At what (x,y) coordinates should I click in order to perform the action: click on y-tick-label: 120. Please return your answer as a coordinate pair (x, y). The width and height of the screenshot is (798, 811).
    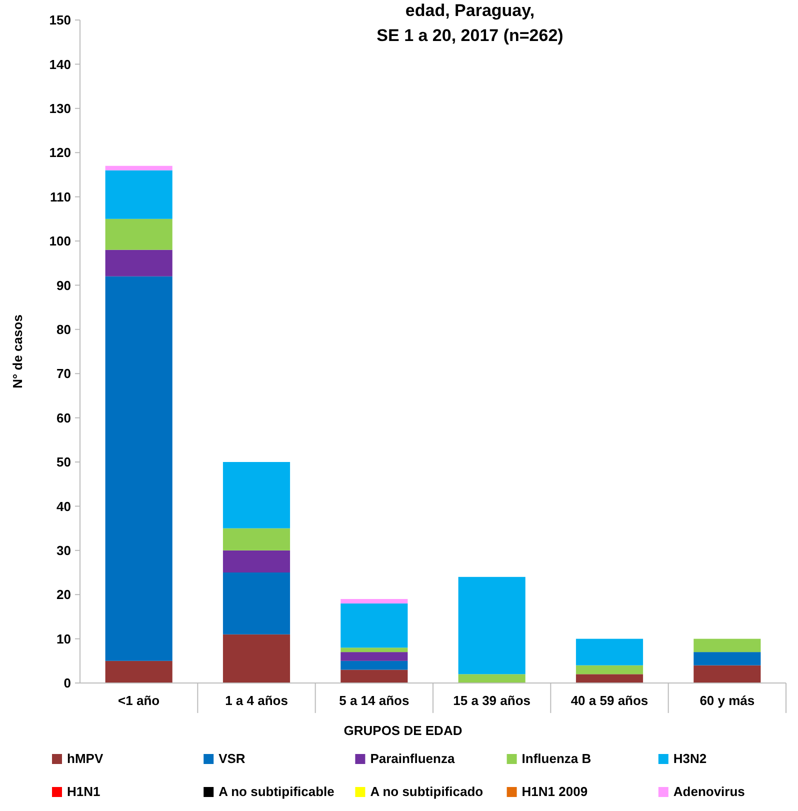
    Looking at the image, I should click on (60, 152).